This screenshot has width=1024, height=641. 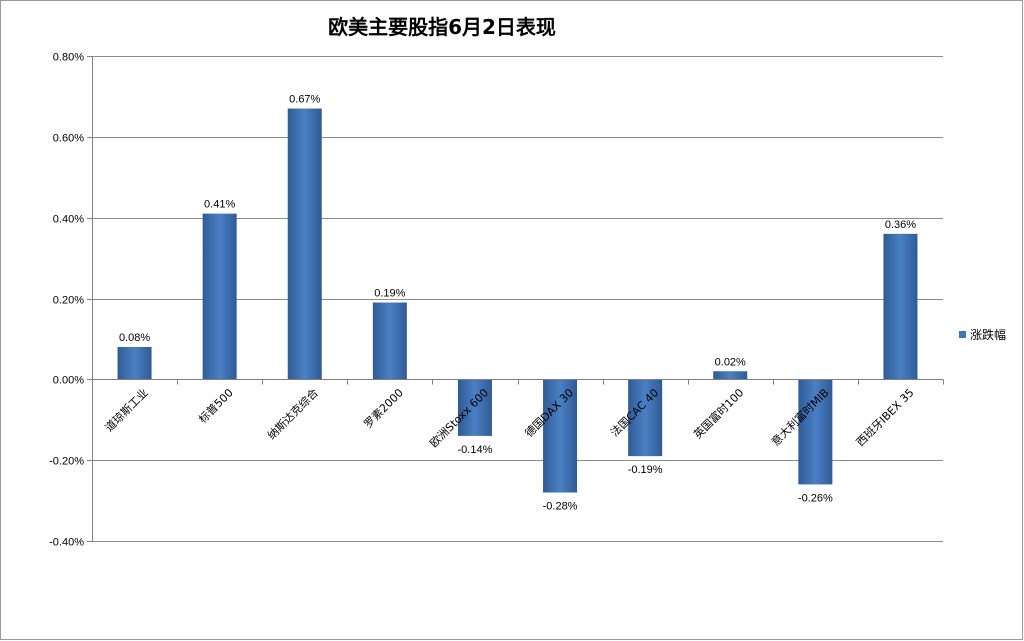 What do you see at coordinates (815, 498) in the screenshot?
I see `data-label: -0.26%` at bounding box center [815, 498].